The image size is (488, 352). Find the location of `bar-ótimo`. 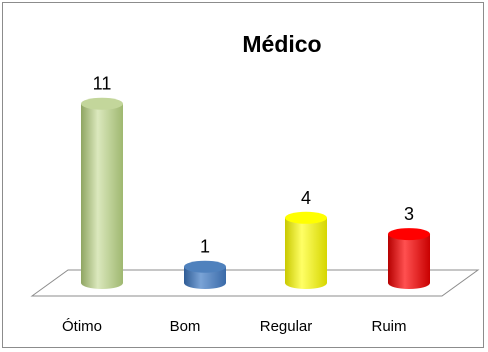

bar-ótimo is located at coordinates (102, 193).